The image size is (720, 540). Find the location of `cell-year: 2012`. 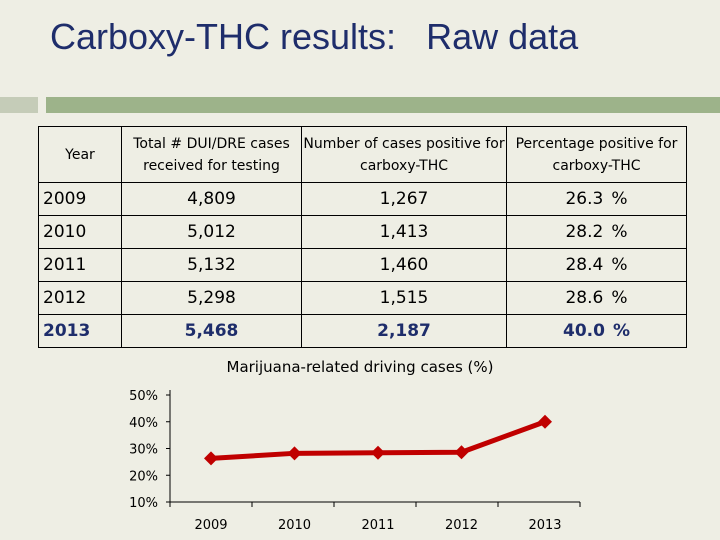

cell-year: 2012 is located at coordinates (80, 298).